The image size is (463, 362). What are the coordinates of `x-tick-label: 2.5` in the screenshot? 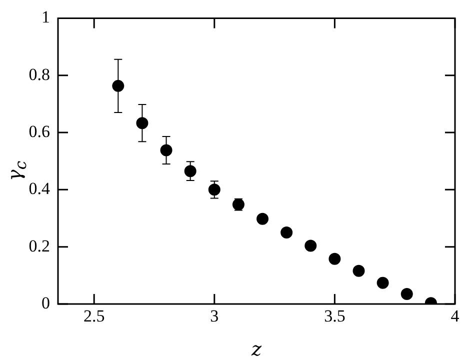 It's located at (94, 316).